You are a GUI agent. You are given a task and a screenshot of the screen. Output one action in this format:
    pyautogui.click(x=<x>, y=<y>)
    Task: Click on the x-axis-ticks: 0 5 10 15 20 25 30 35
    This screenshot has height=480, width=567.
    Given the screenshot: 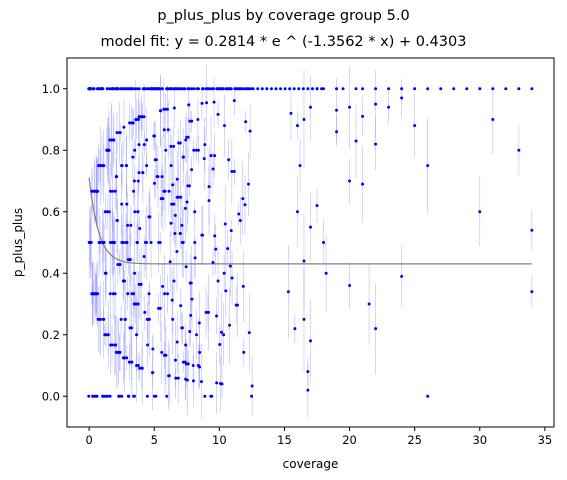 What is the action you would take?
    pyautogui.click(x=318, y=437)
    